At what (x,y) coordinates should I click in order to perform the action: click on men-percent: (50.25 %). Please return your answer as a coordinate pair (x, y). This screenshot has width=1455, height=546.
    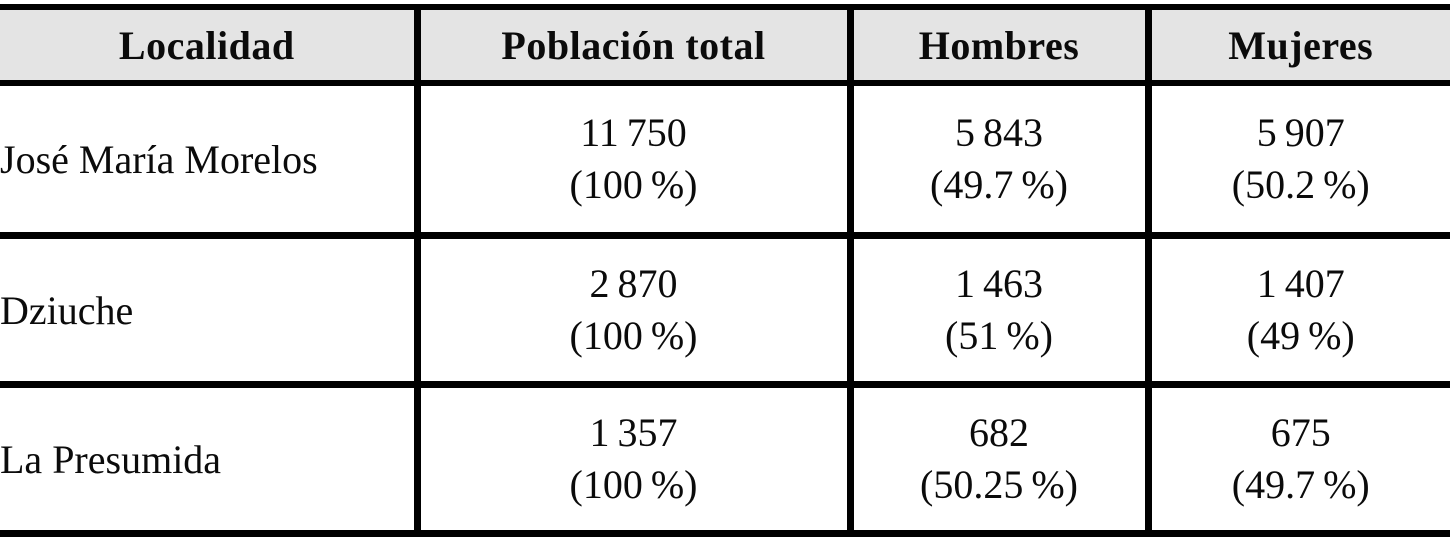
    Looking at the image, I should click on (999, 484).